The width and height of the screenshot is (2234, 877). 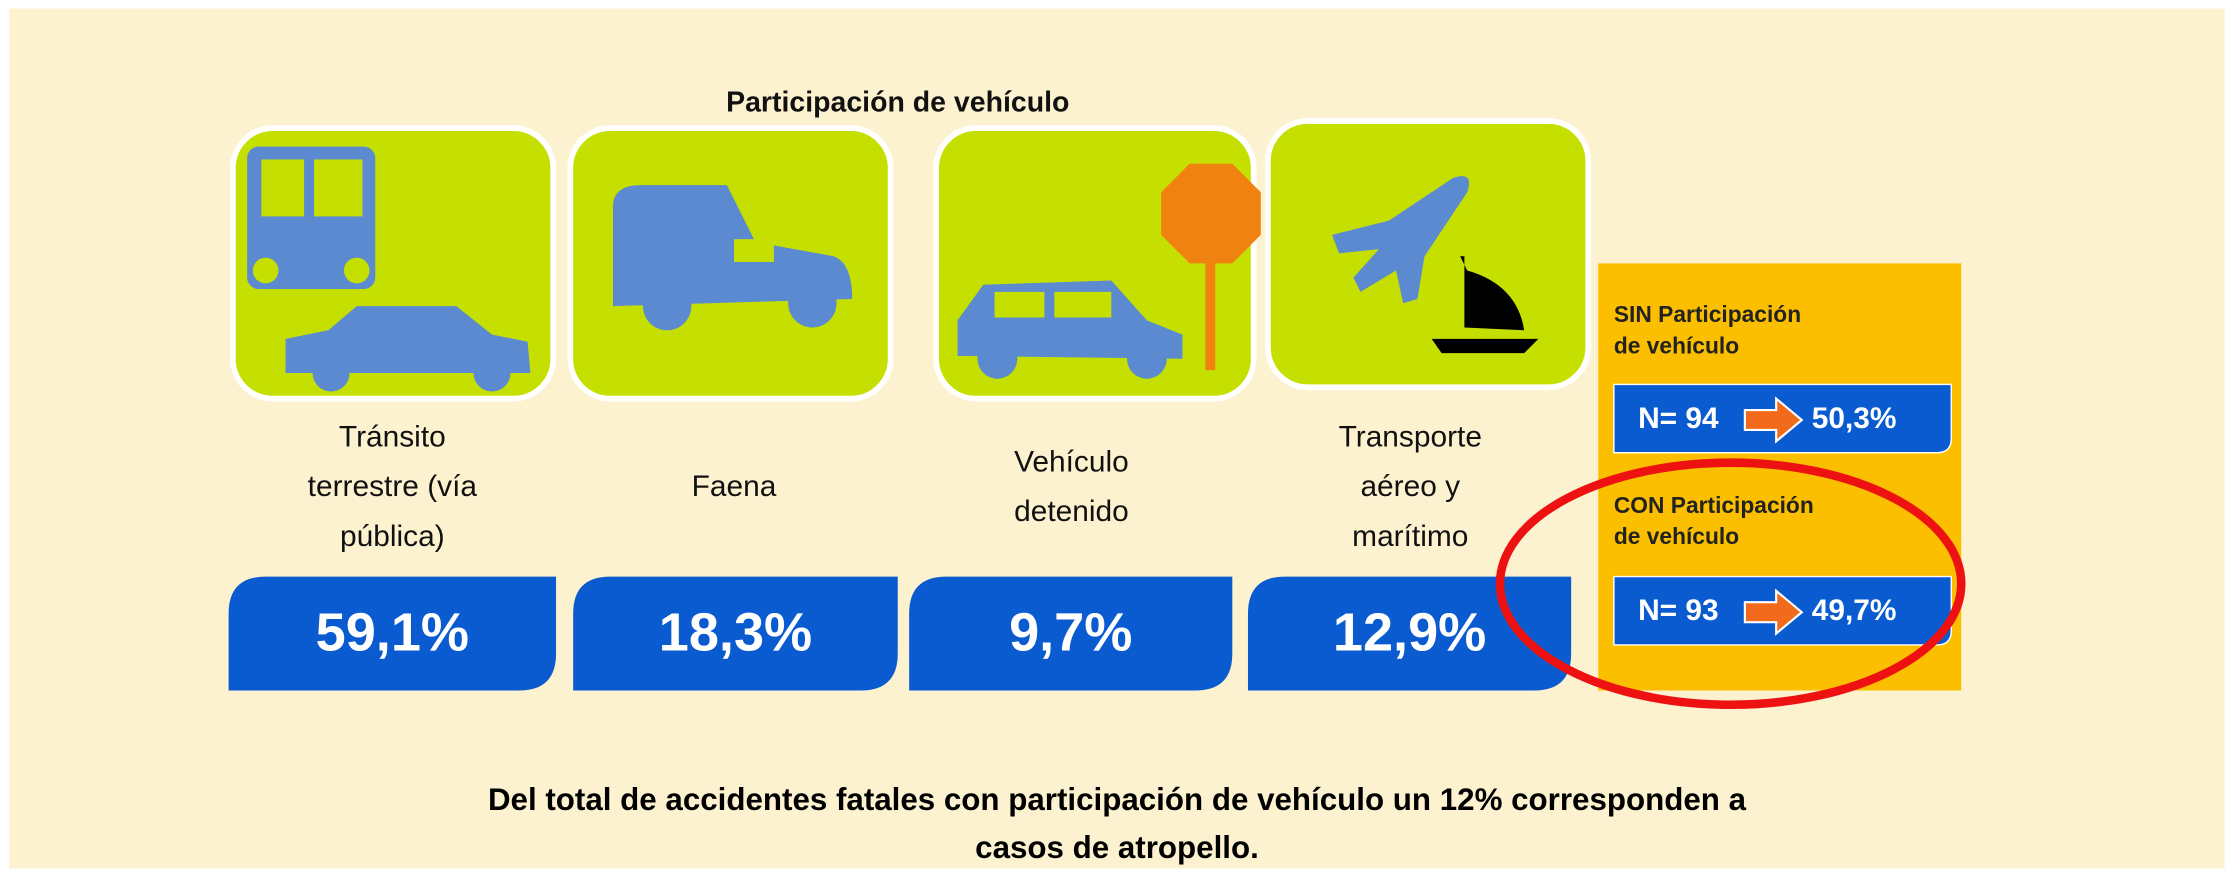 What do you see at coordinates (1211, 213) in the screenshot?
I see `sign` at bounding box center [1211, 213].